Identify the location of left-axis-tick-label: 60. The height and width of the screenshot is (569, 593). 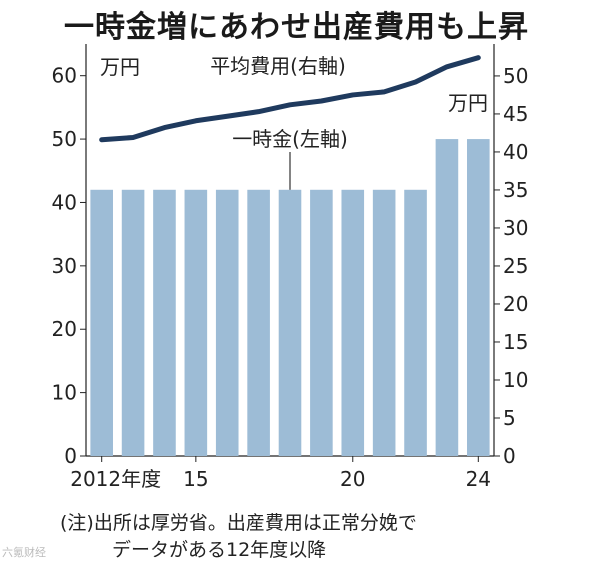
(64, 76).